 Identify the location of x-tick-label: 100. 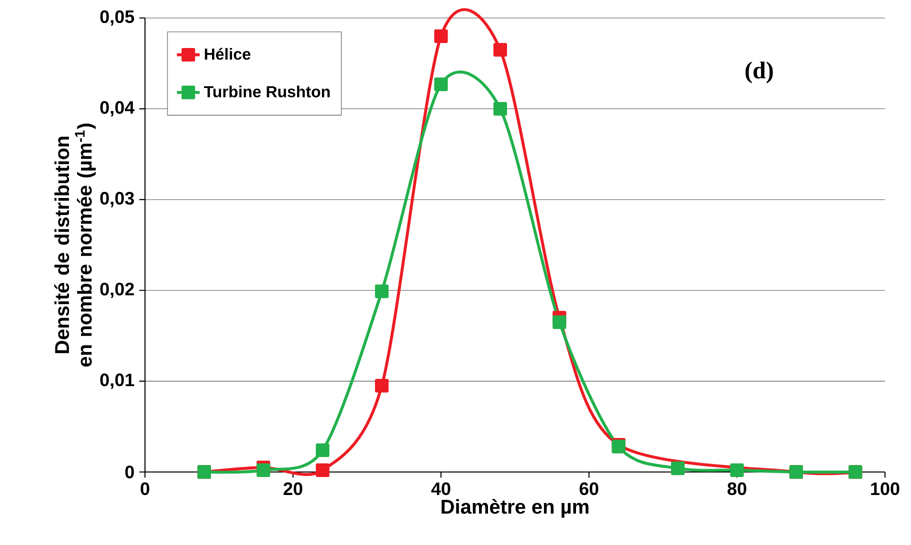
(885, 489).